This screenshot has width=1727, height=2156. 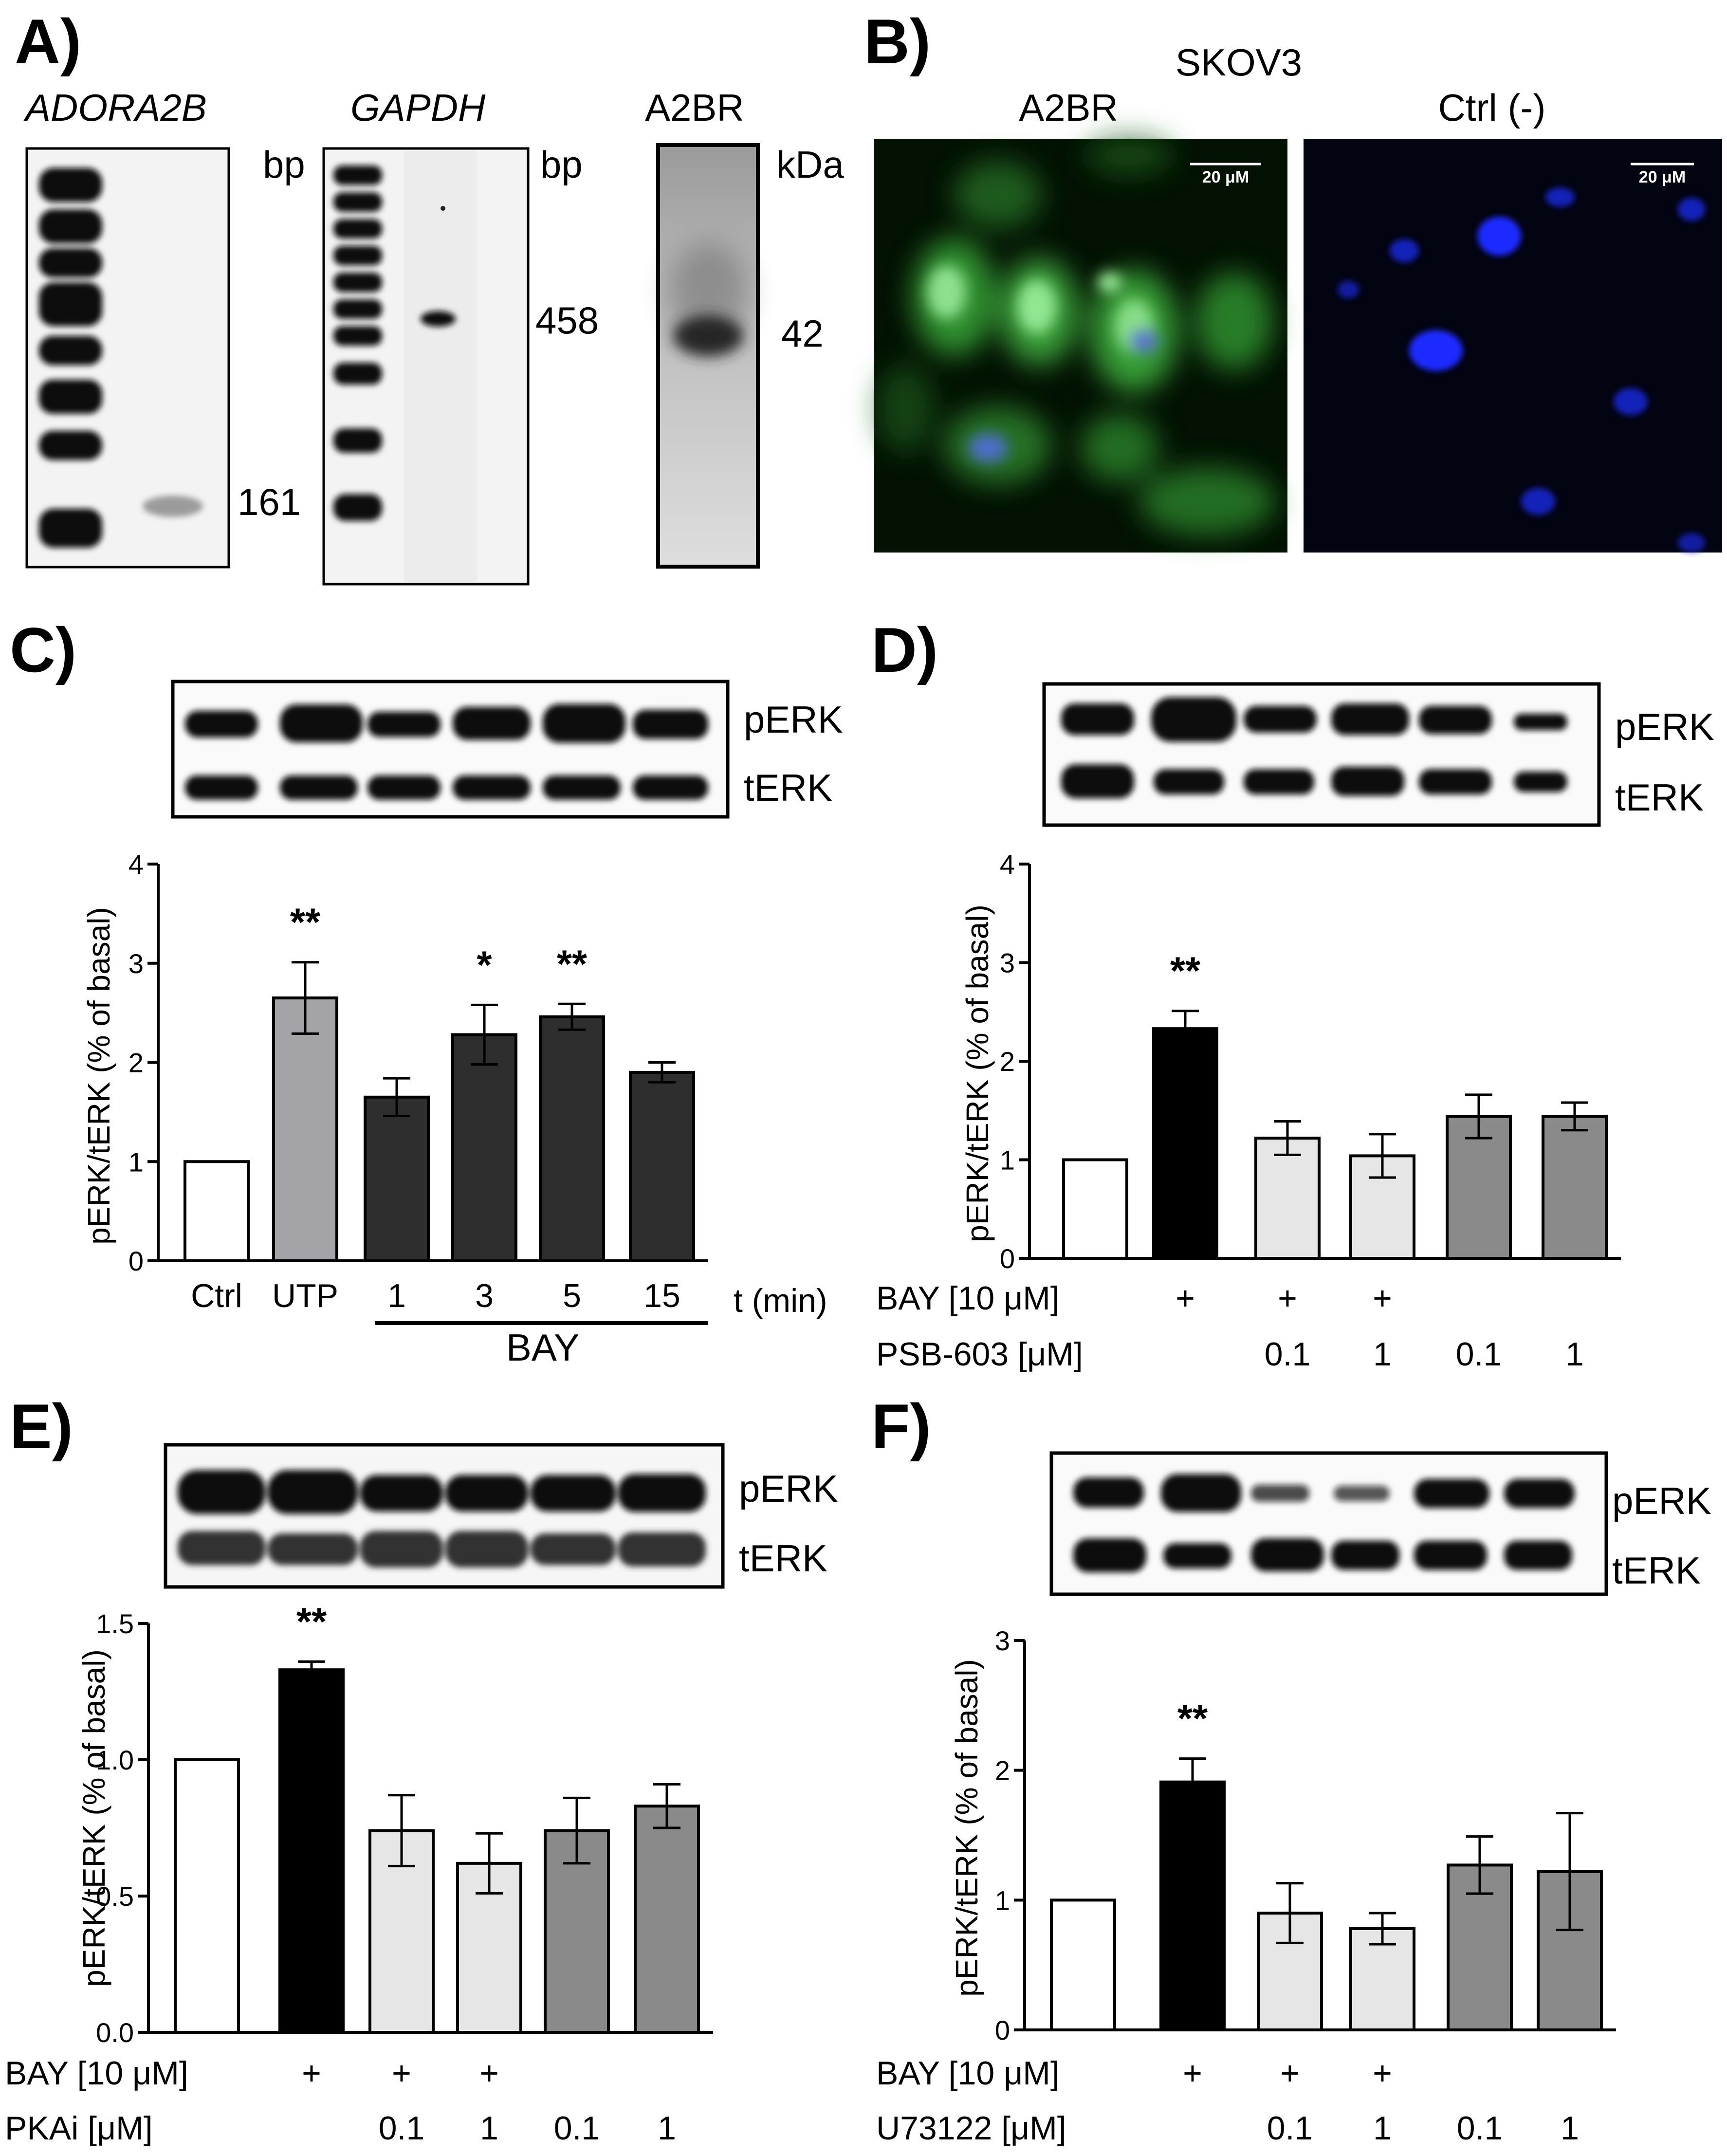 I want to click on blot-panel-e, so click(x=444, y=1516).